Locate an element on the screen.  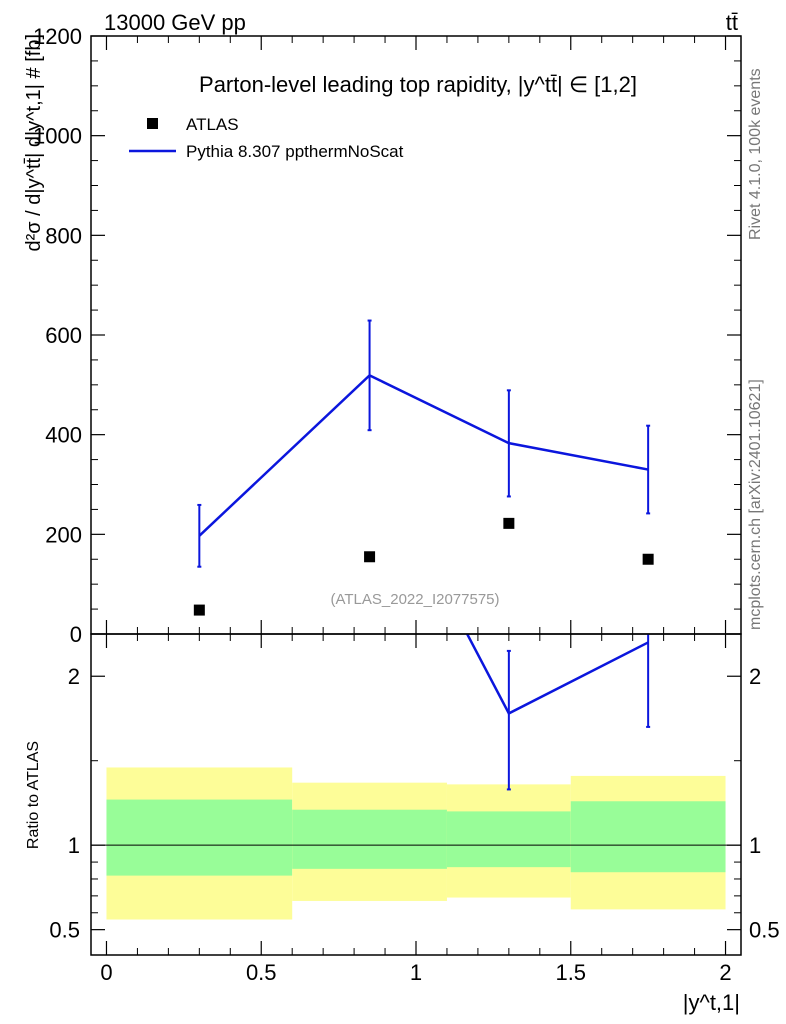
y-tick-label: 1000 is located at coordinates (57, 136).